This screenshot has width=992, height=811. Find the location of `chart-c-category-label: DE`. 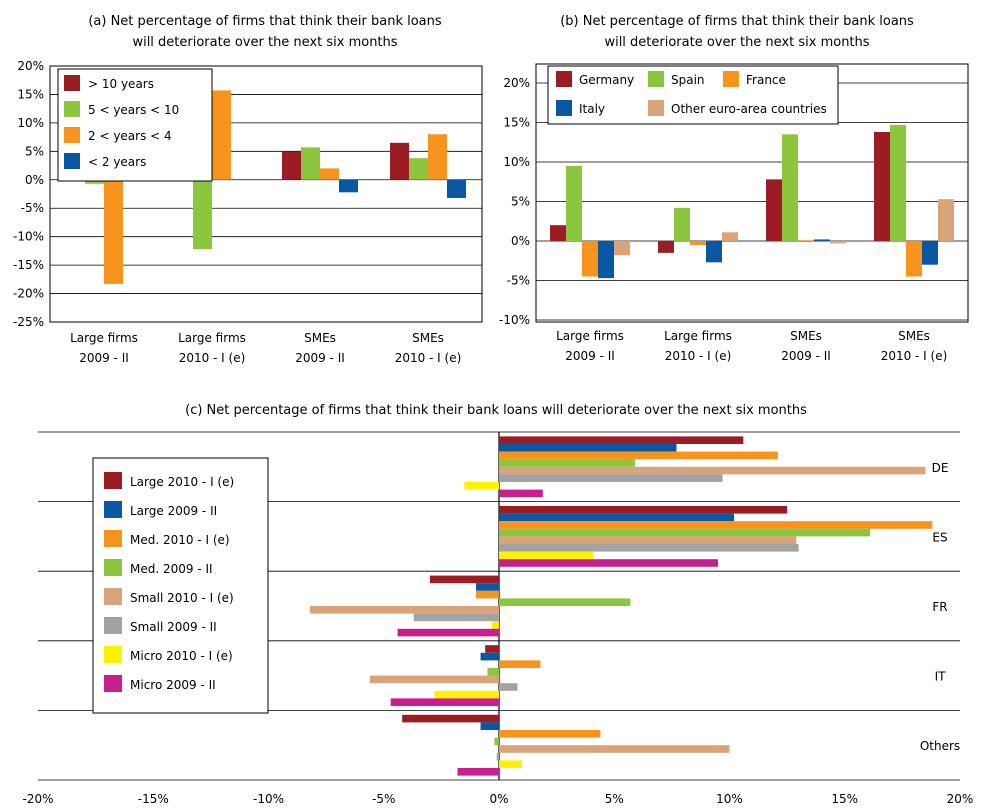

chart-c-category-label: DE is located at coordinates (940, 468).